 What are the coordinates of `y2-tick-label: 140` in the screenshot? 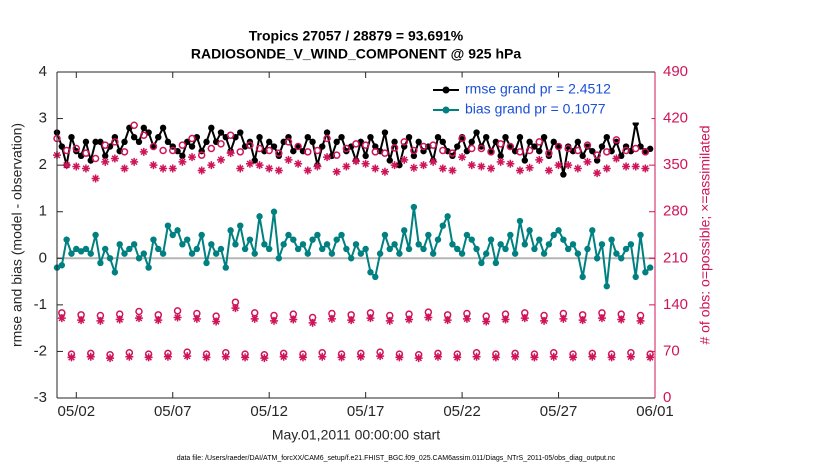 It's located at (675, 304).